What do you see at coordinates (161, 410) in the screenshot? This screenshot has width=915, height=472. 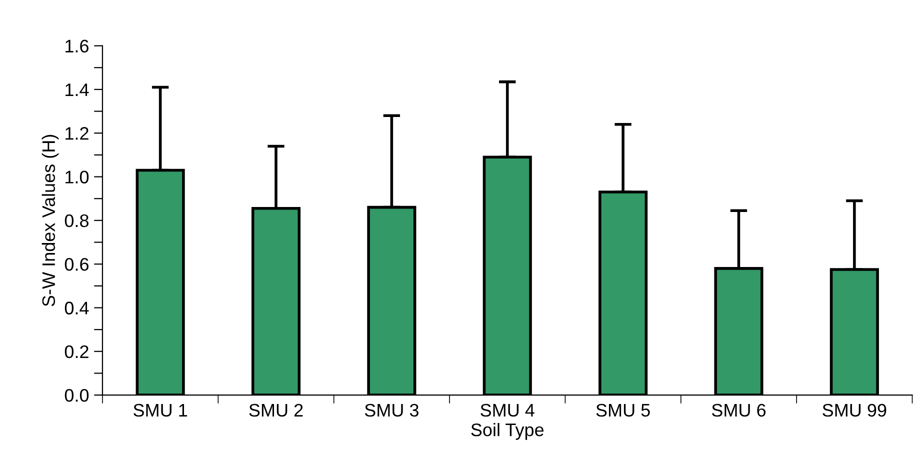 I see `x-tick-label: SMU 1` at bounding box center [161, 410].